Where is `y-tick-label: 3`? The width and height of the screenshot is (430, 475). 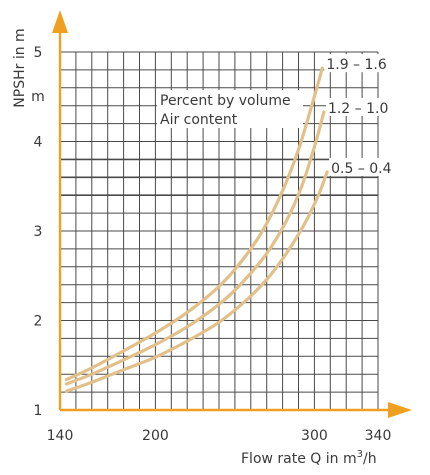
y-tick-label: 3 is located at coordinates (38, 232).